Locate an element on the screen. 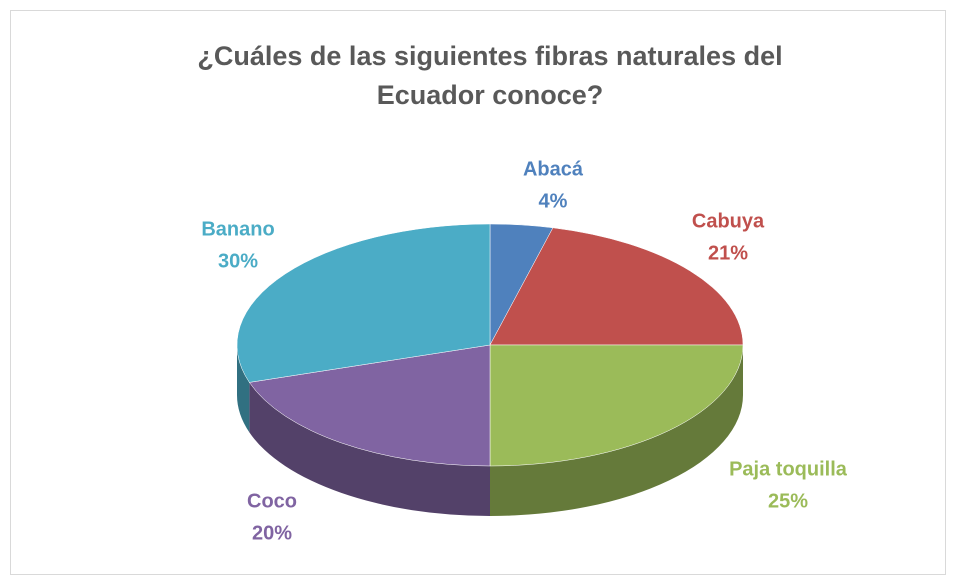 The height and width of the screenshot is (581, 956). data-label-name: Cabuya is located at coordinates (728, 221).